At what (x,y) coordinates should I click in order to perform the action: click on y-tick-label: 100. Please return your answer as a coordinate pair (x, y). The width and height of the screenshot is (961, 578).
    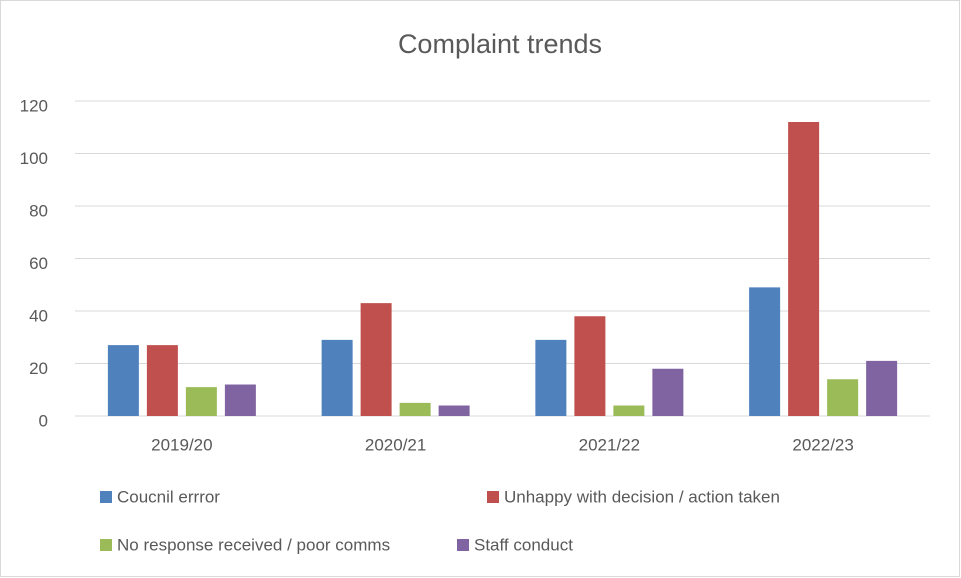
    Looking at the image, I should click on (34, 158).